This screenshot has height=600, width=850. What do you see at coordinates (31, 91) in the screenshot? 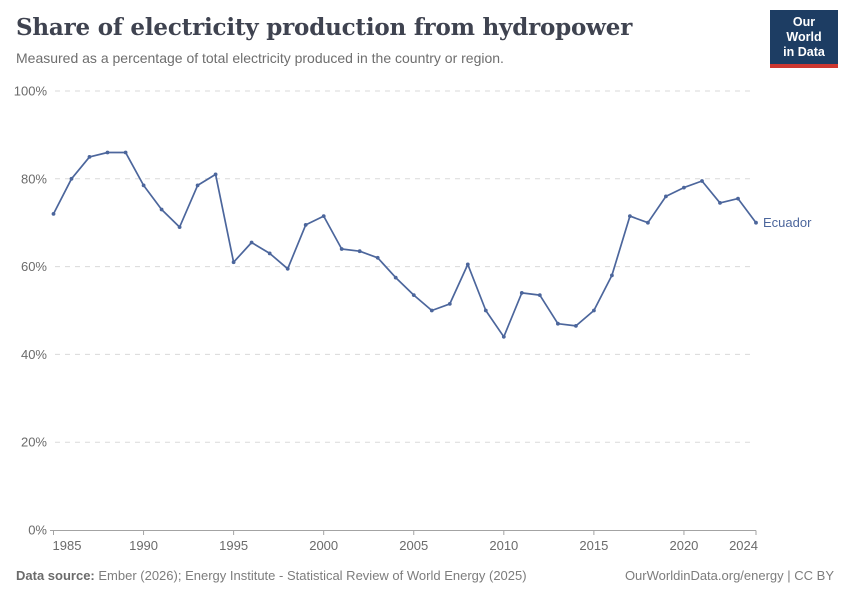
I see `y-tick-label: 100%` at bounding box center [31, 91].